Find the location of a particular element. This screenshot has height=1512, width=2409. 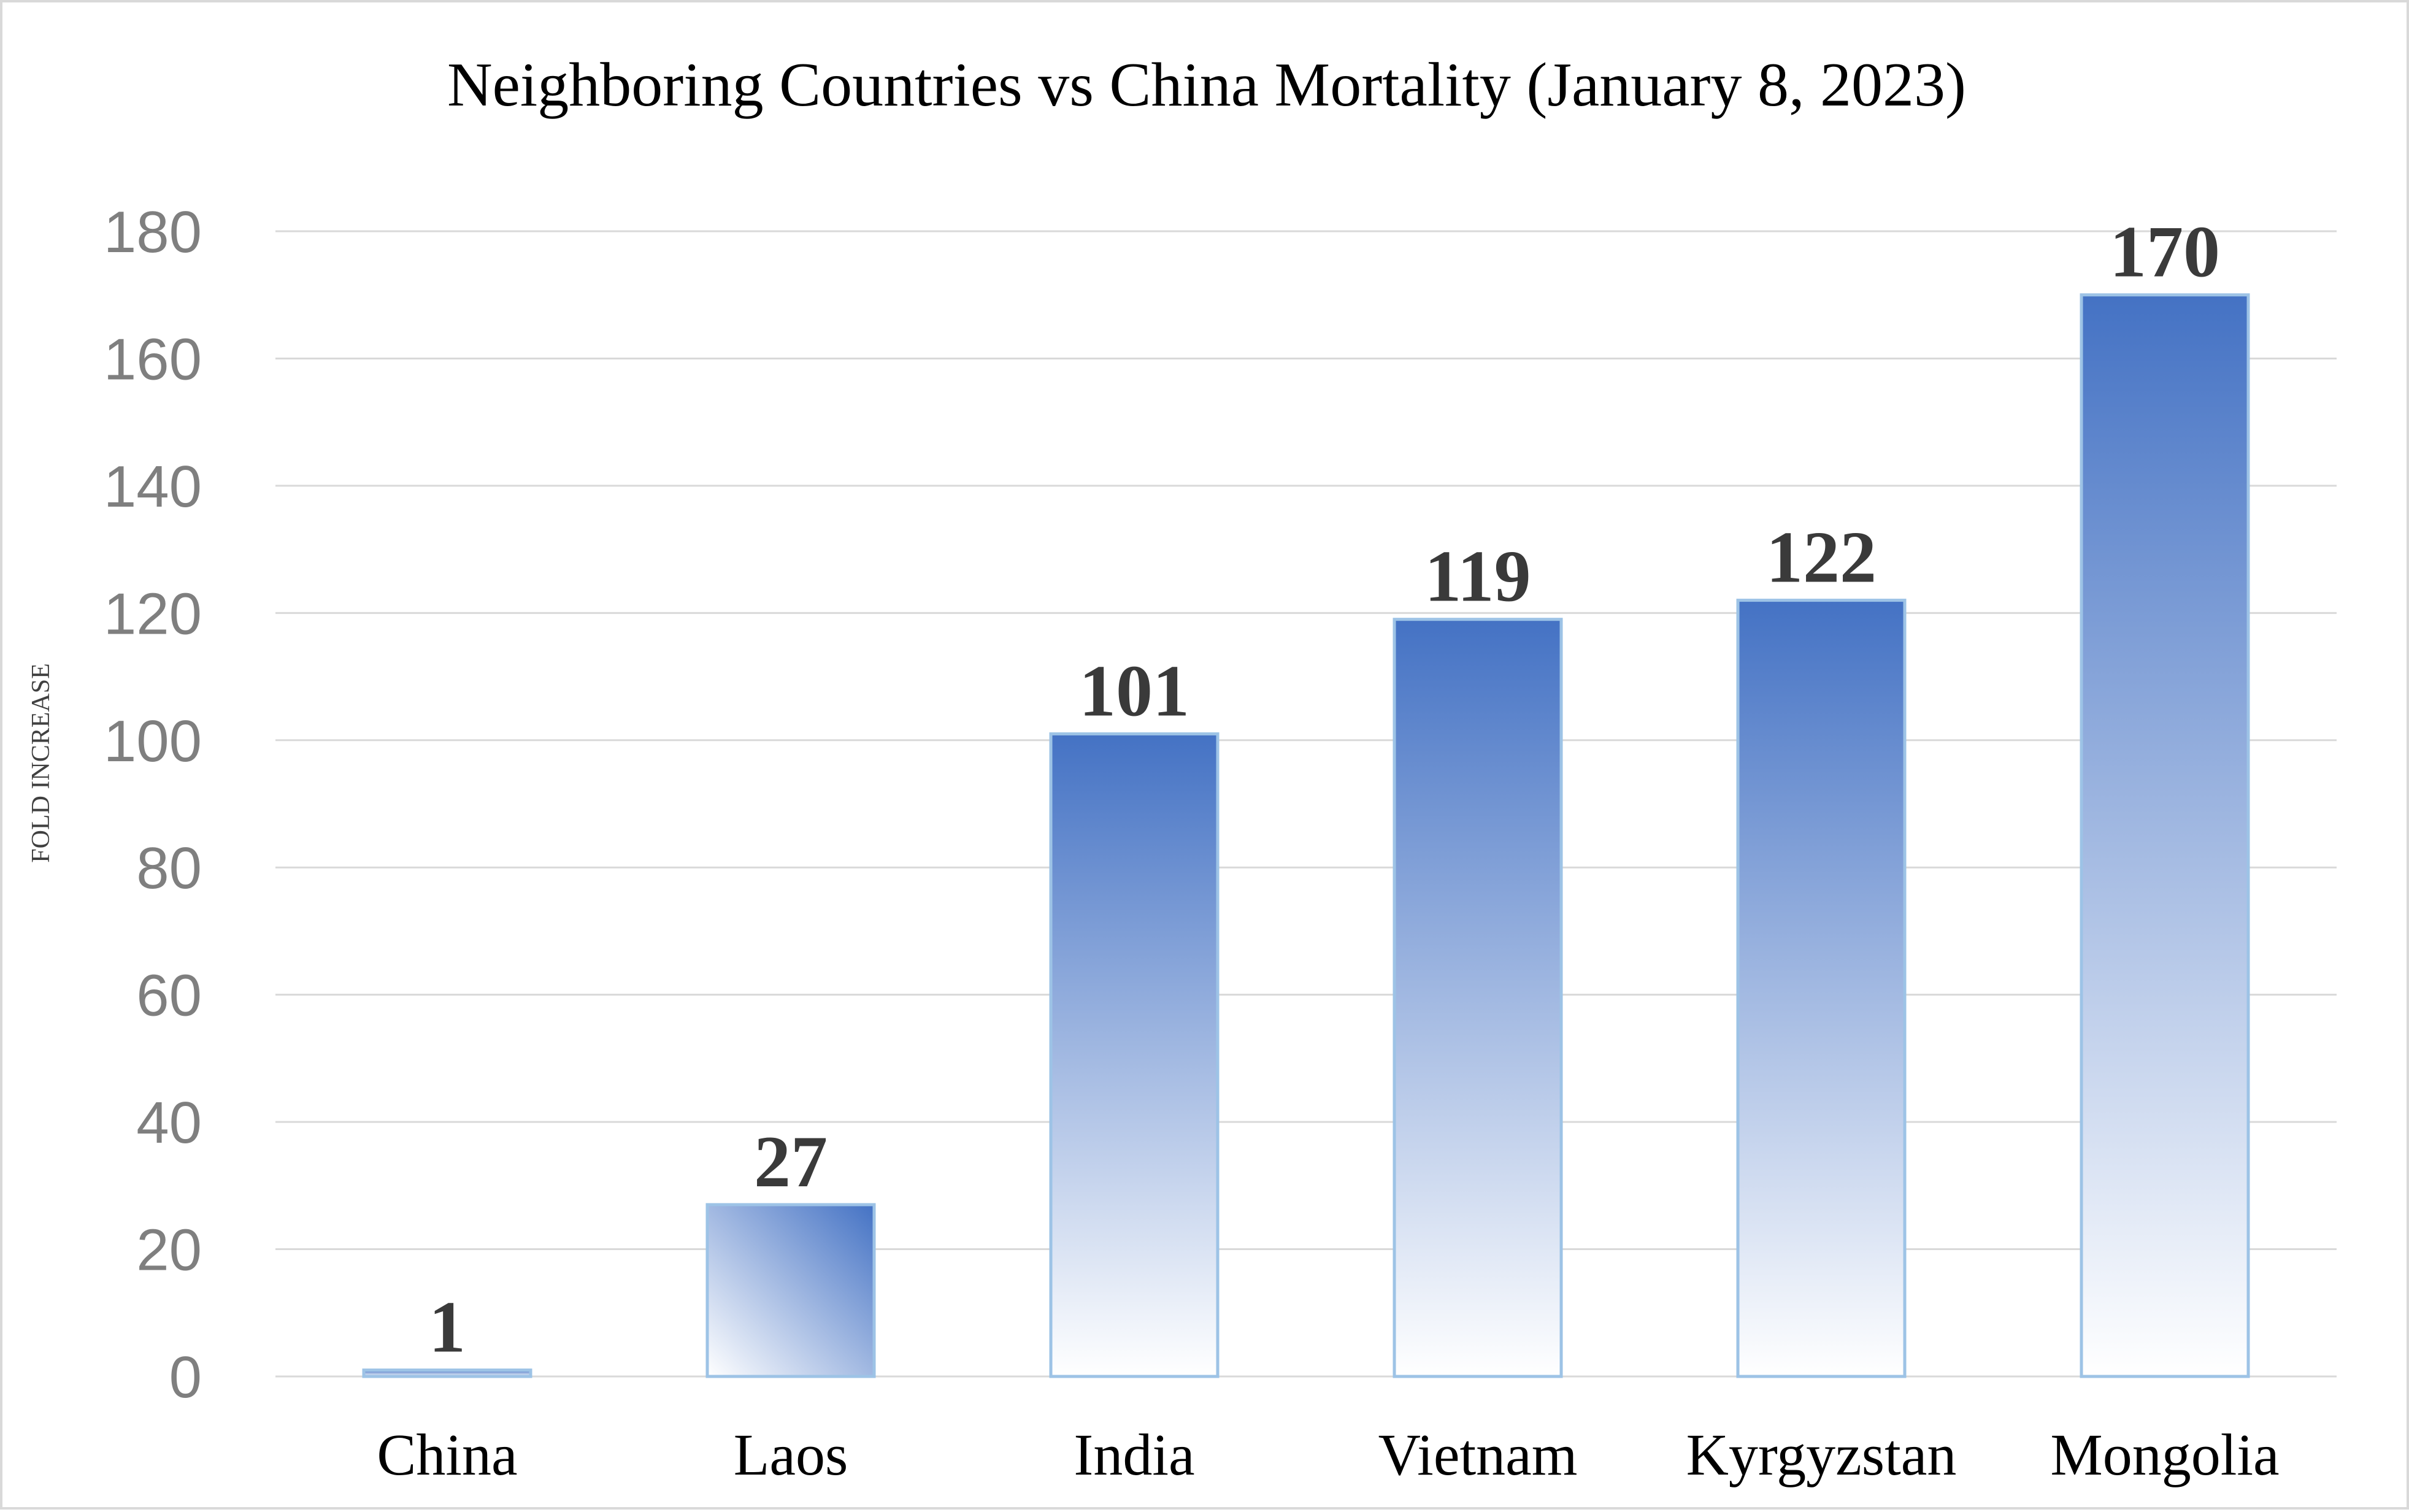

x-axis-ticks: China Laos India Vietnam Kyrgyzstan Mongolia is located at coordinates (1328, 1454).